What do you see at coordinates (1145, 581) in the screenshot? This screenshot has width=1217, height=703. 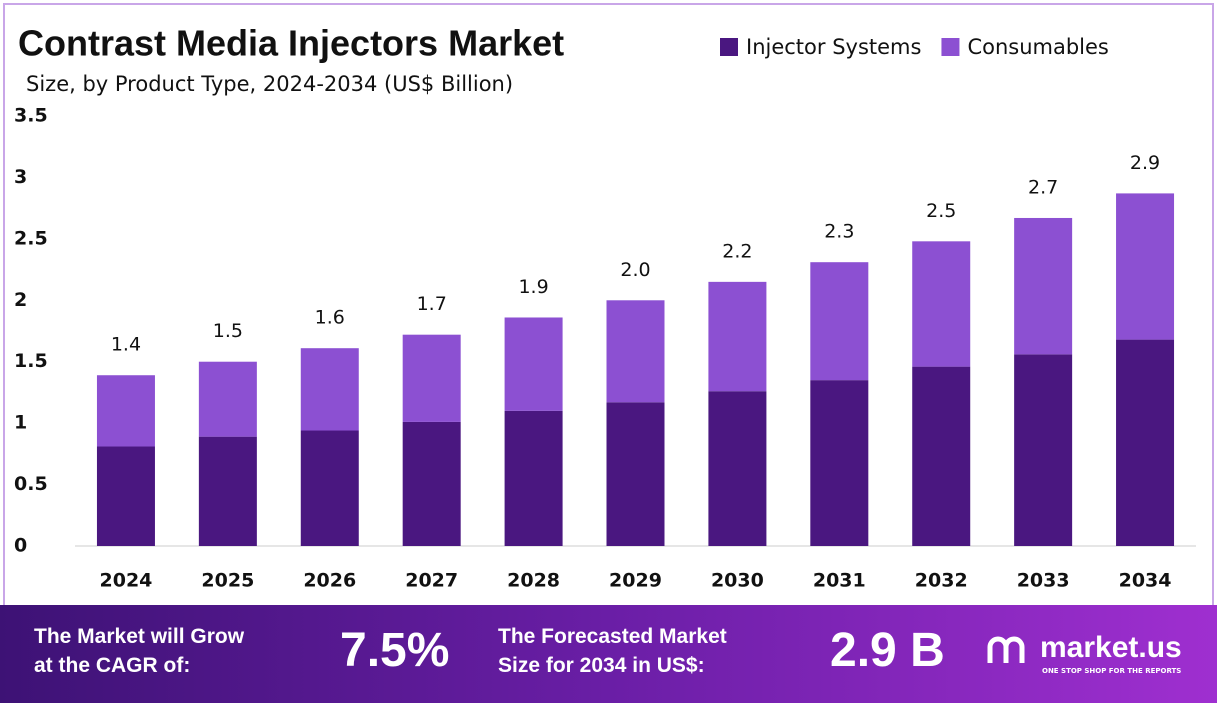 I see `x-tick-label: 2034` at bounding box center [1145, 581].